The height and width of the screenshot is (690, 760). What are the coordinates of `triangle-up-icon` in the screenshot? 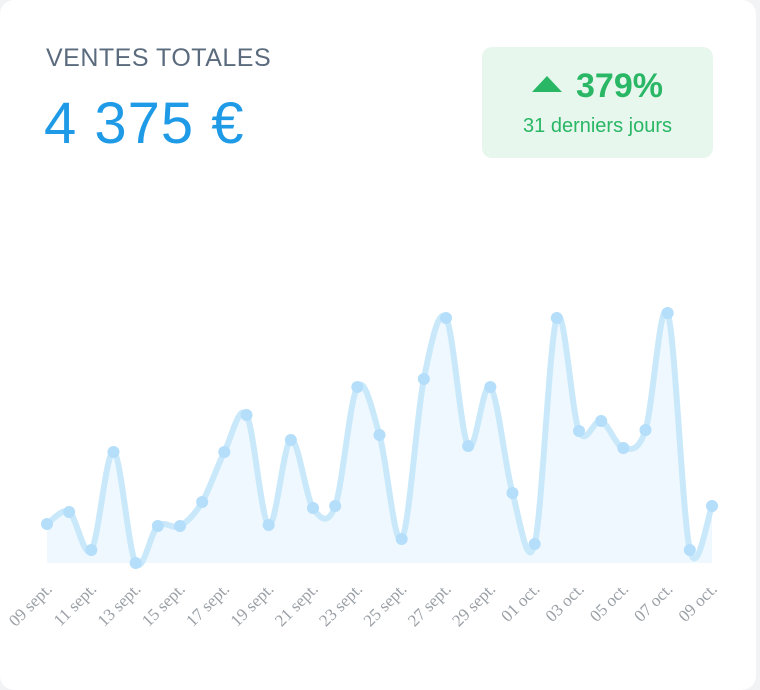 It's located at (547, 84).